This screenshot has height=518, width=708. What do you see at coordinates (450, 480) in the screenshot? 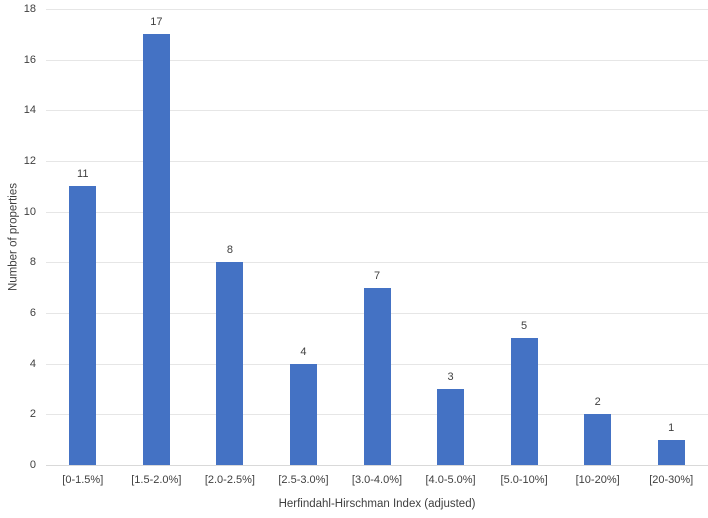
I see `x-tick-label: [4.0-5.0%]` at bounding box center [450, 480].